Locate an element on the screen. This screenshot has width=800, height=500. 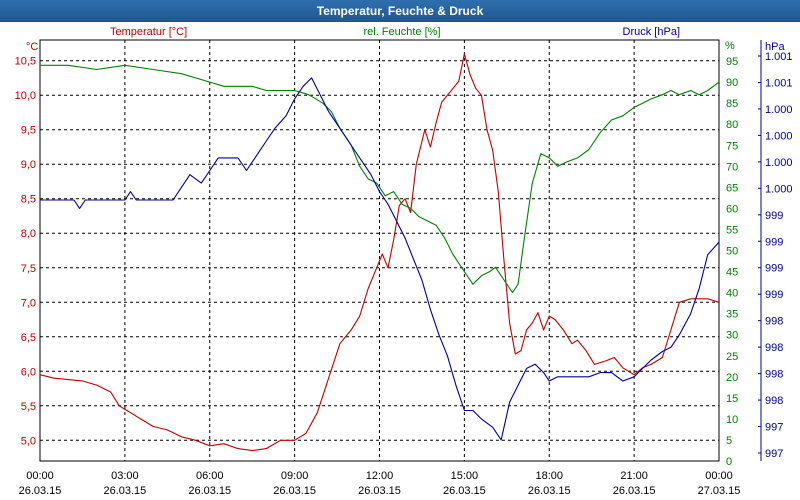
humidity-tick-label: 20 is located at coordinates (732, 378).